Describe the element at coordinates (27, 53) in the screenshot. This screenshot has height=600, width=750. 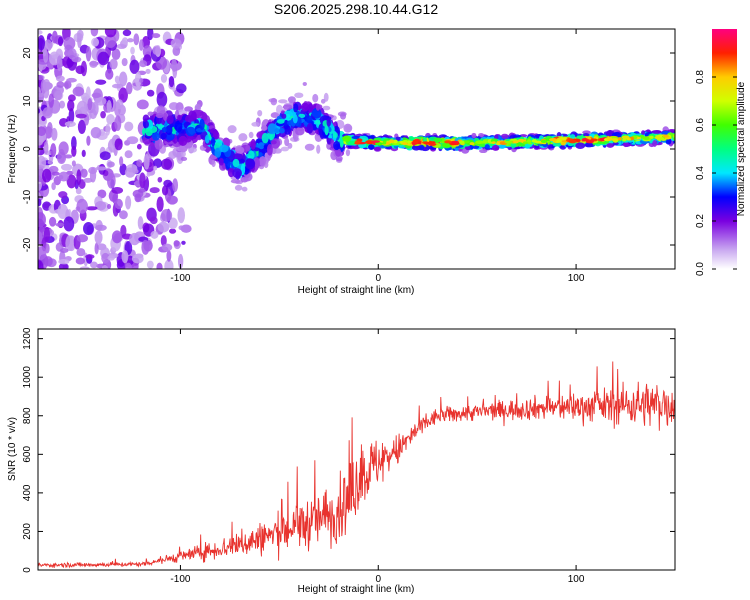
I see `y-tick-label: 20` at that location.